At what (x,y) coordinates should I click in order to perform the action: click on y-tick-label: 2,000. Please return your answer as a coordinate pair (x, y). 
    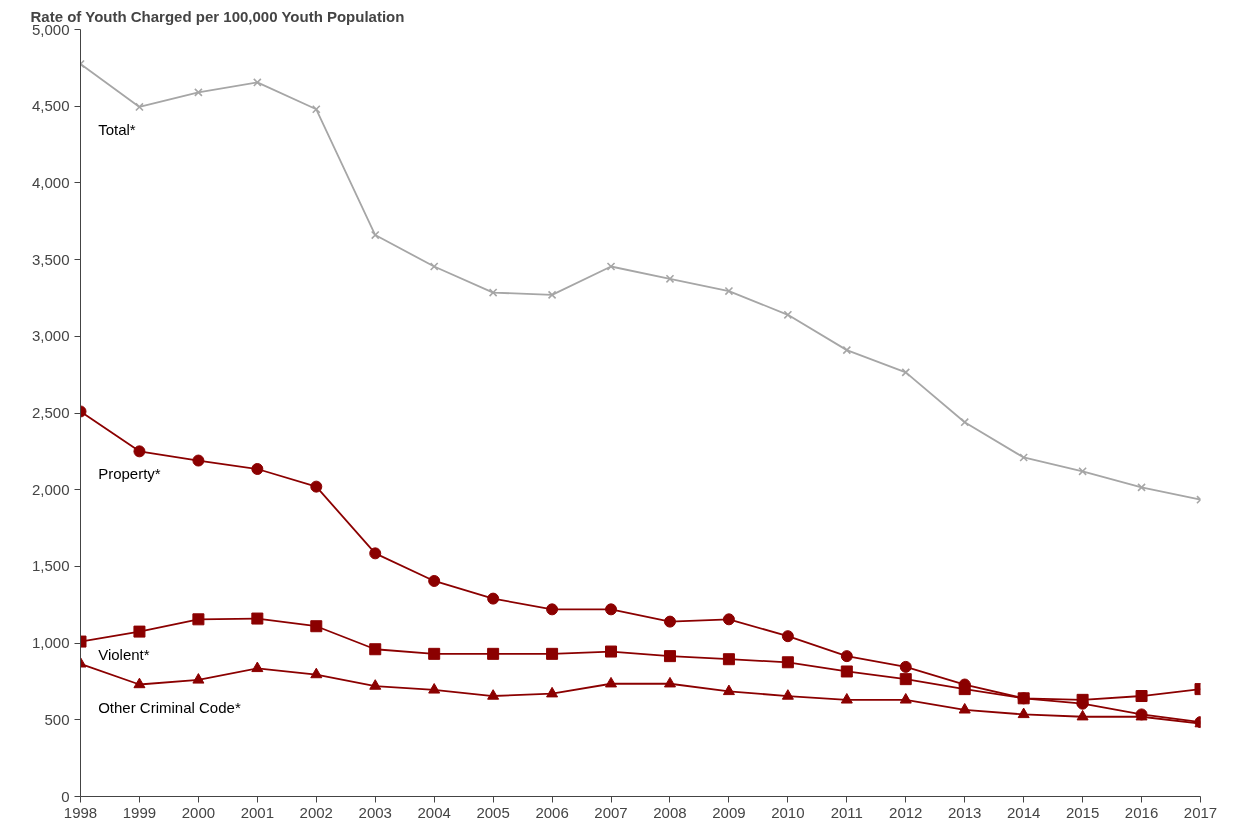
    Looking at the image, I should click on (50, 489).